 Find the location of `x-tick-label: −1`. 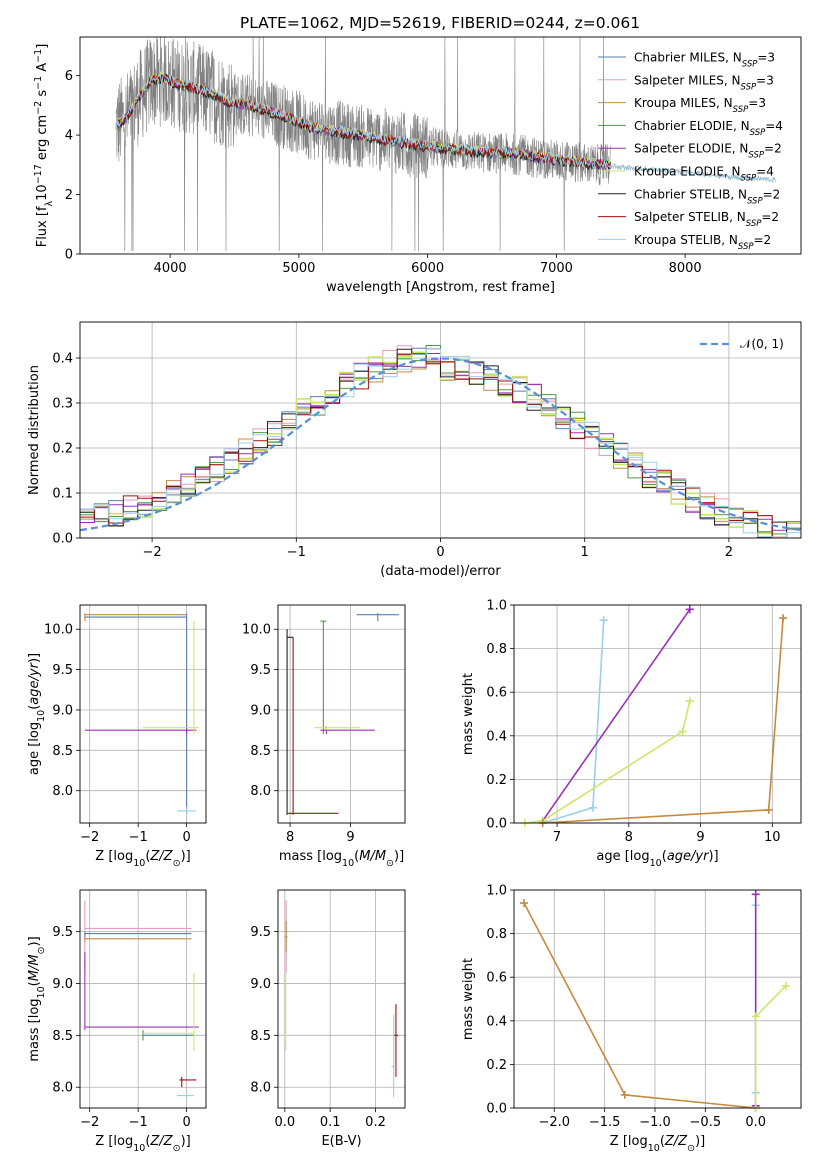

x-tick-label: −1 is located at coordinates (138, 1122).